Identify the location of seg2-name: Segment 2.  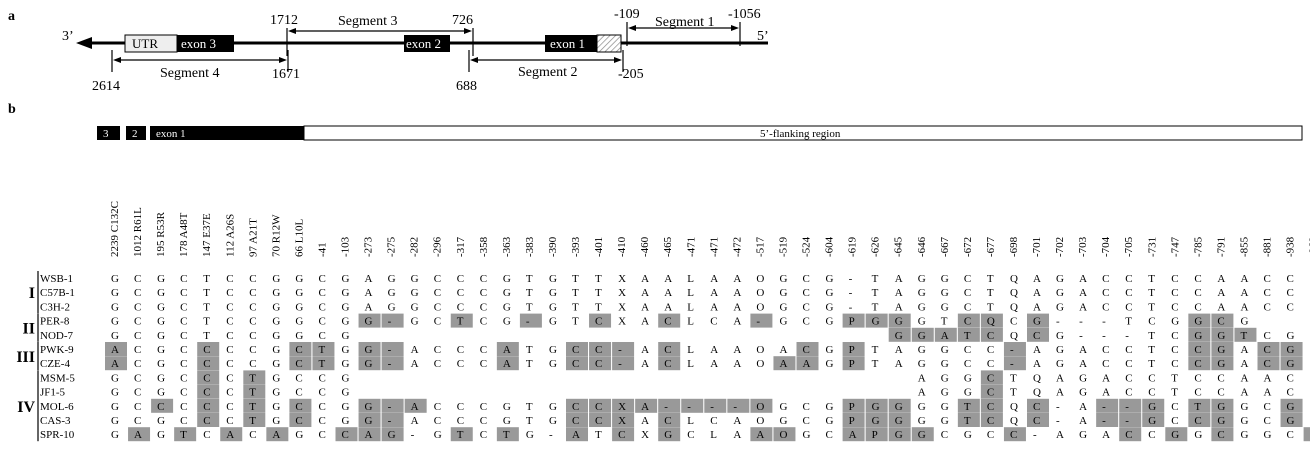
(548, 72).